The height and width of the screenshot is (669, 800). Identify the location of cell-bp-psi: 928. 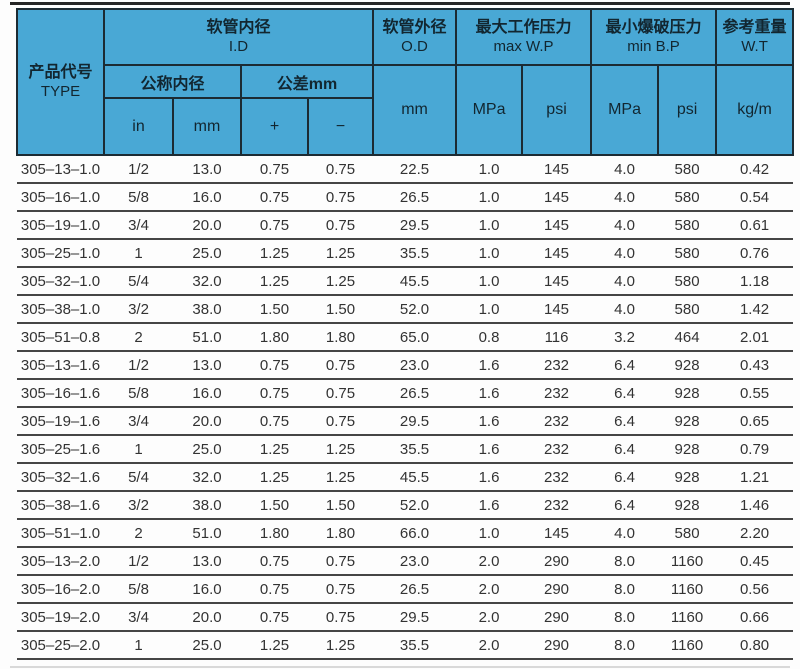
(687, 365).